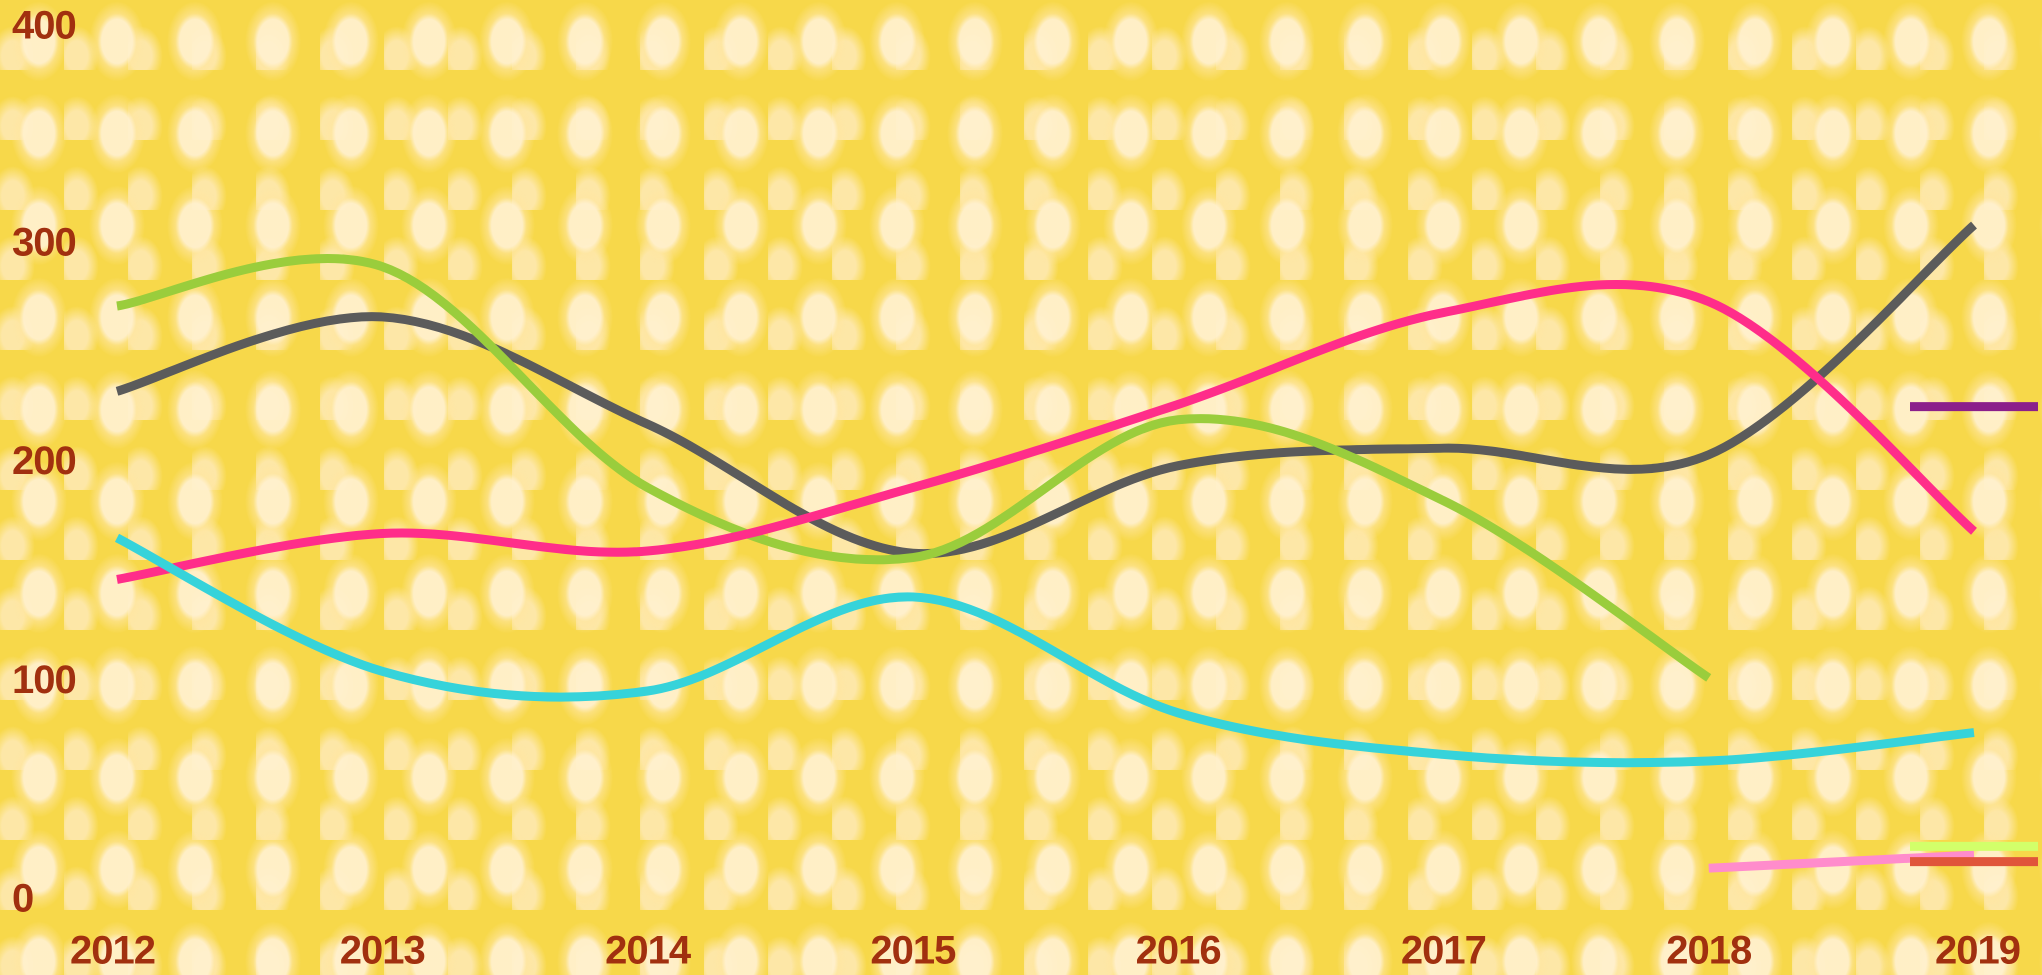 This screenshot has height=975, width=2042. What do you see at coordinates (44, 461) in the screenshot?
I see `y-tick-label: 200` at bounding box center [44, 461].